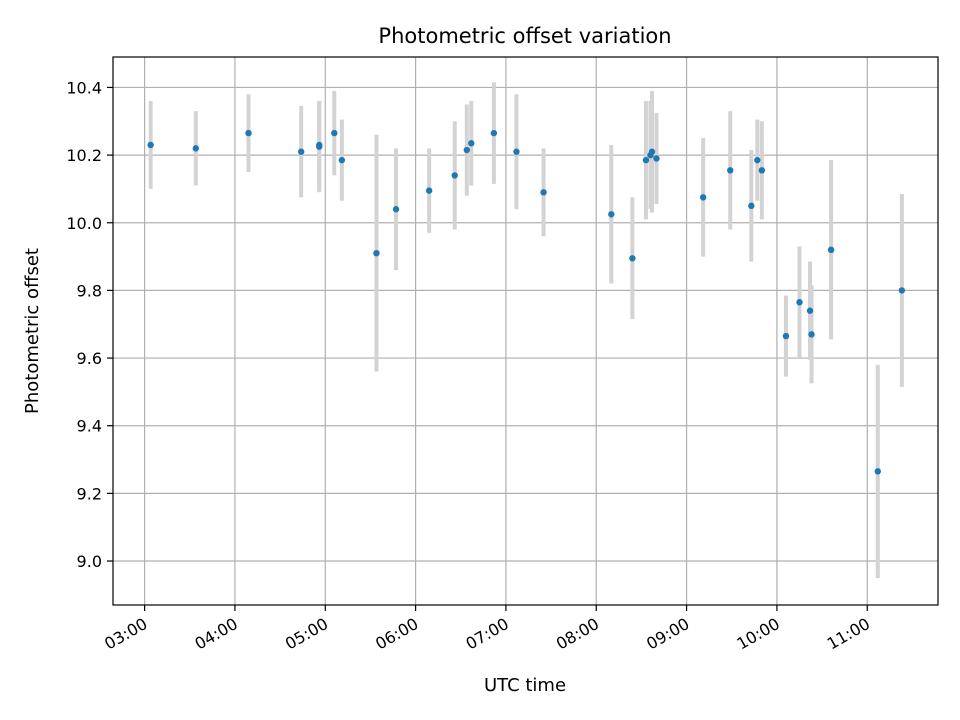 The width and height of the screenshot is (960, 720). What do you see at coordinates (396, 634) in the screenshot?
I see `x-tick-label: 06:00` at bounding box center [396, 634].